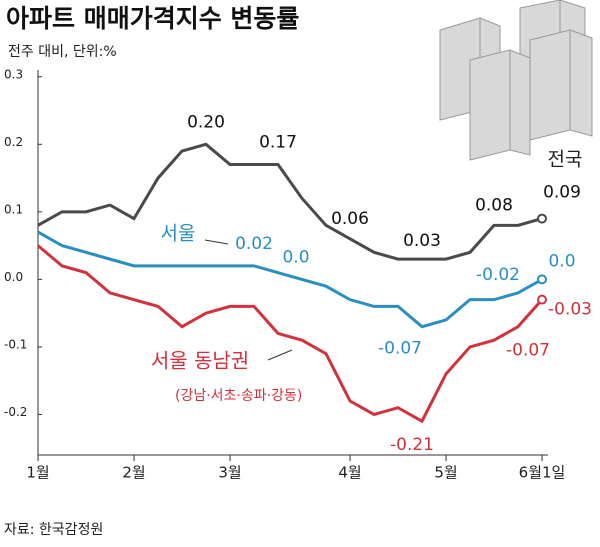  Describe the element at coordinates (238, 396) in the screenshot. I see `annotation: (강남·서초·송파·강동)` at that location.